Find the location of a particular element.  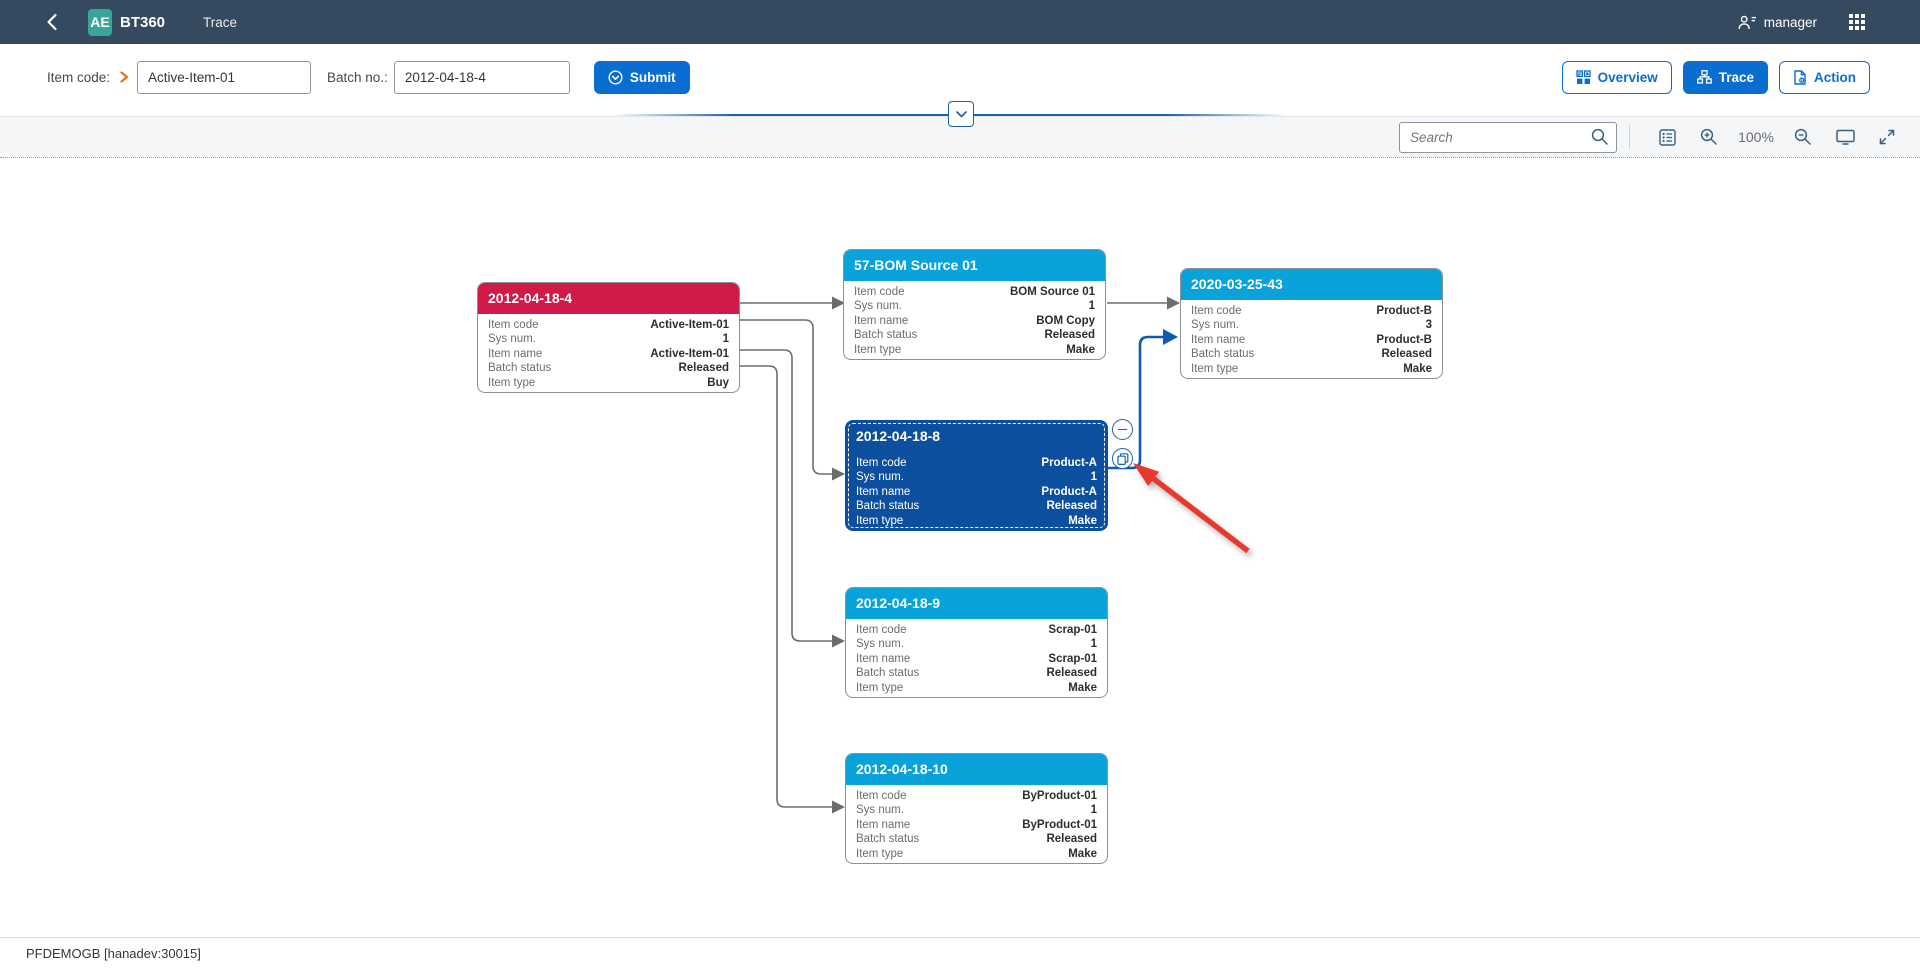

view-button-label: Overview is located at coordinates (1627, 77).